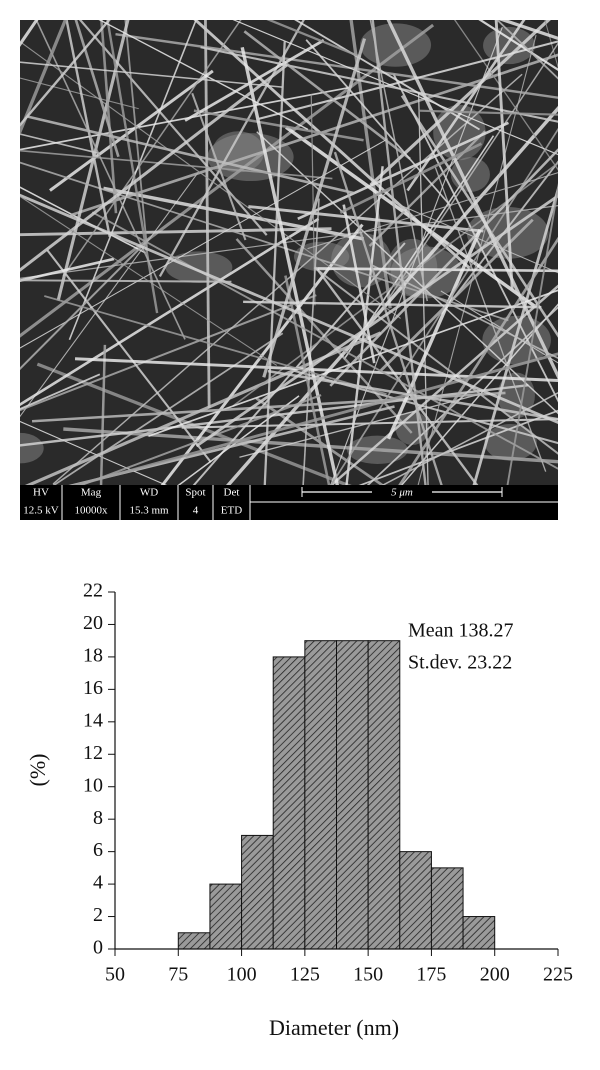 The width and height of the screenshot is (600, 1070). Describe the element at coordinates (195, 493) in the screenshot. I see `info-label: Spot` at that location.